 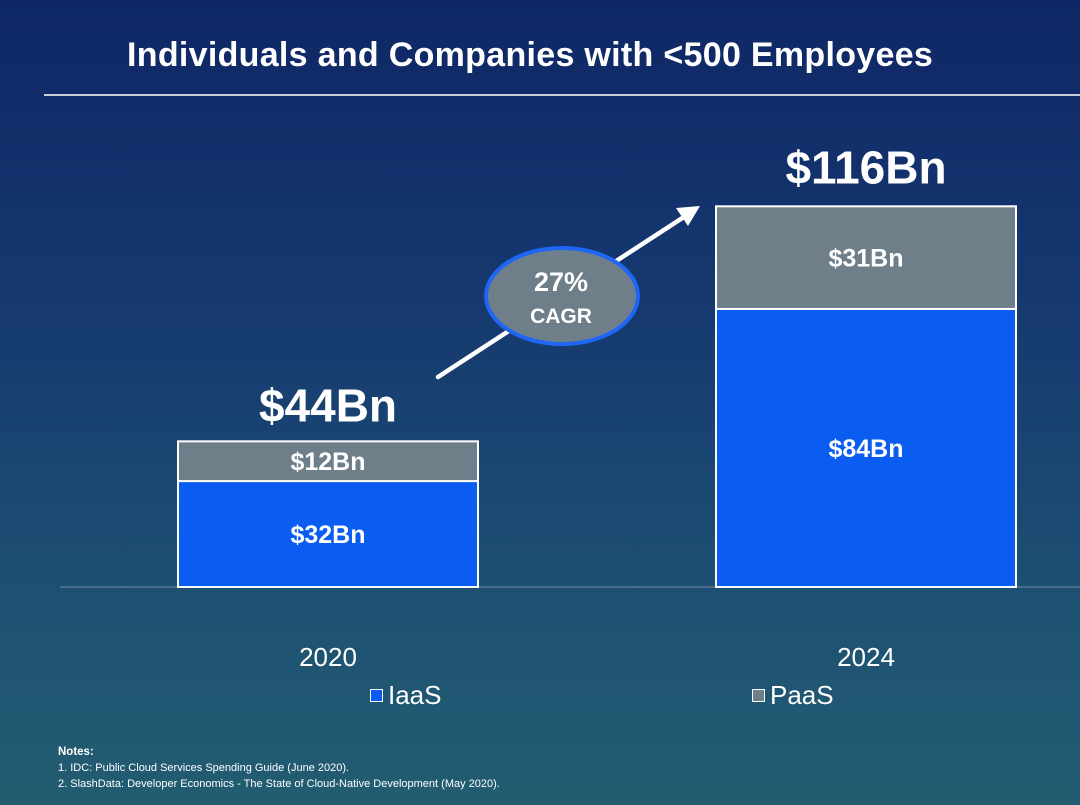 I want to click on growth-arrow-head, so click(x=688, y=216).